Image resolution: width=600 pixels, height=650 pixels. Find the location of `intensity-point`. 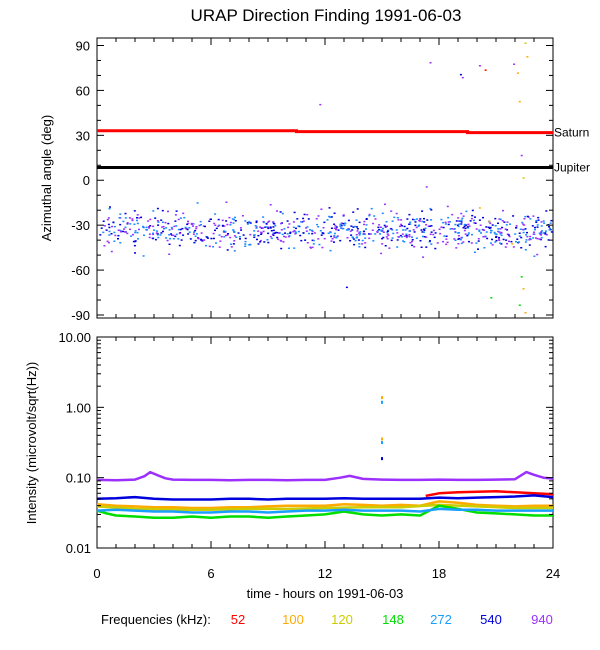

intensity-point is located at coordinates (382, 398).